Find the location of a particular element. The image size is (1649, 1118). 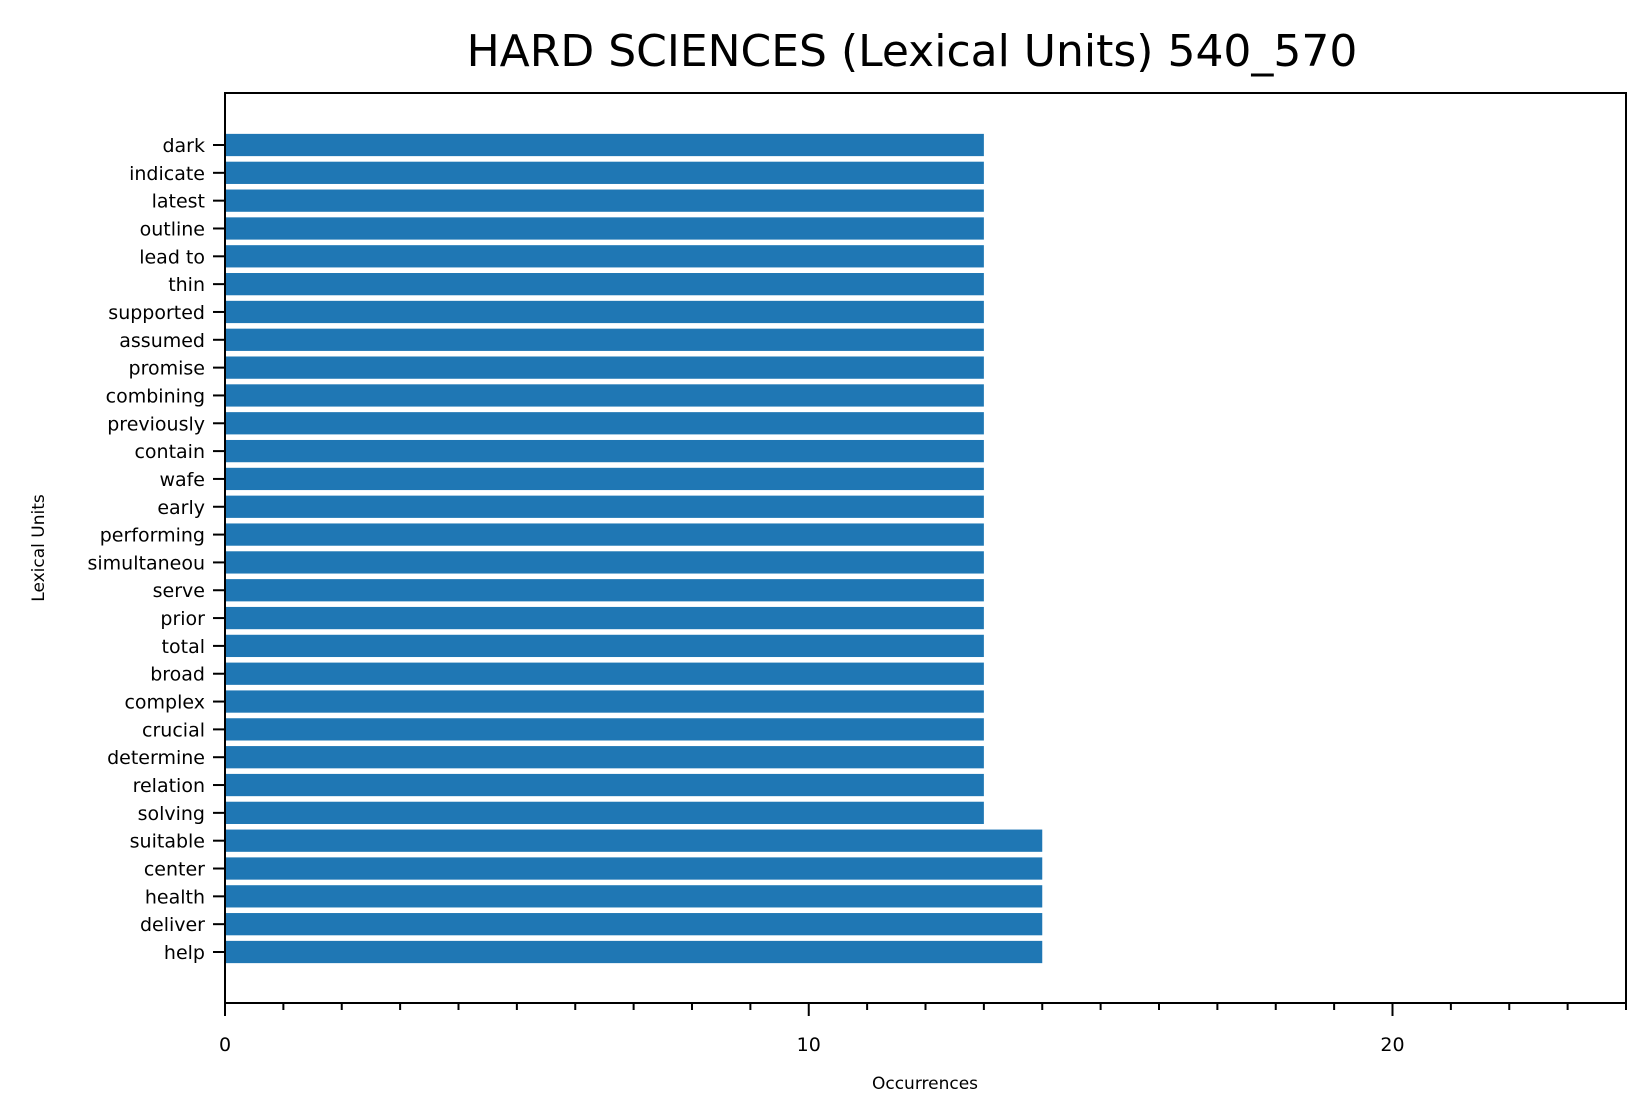

bar-complex is located at coordinates (604, 701).